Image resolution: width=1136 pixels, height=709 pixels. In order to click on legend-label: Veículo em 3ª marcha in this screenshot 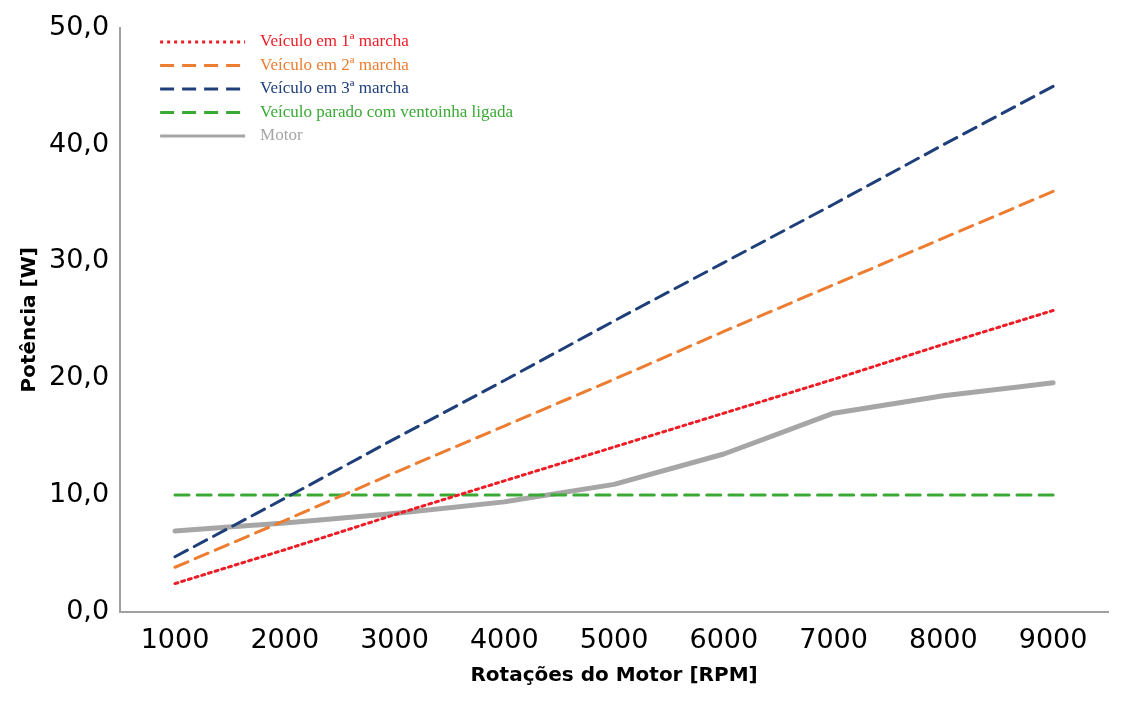, I will do `click(335, 88)`.